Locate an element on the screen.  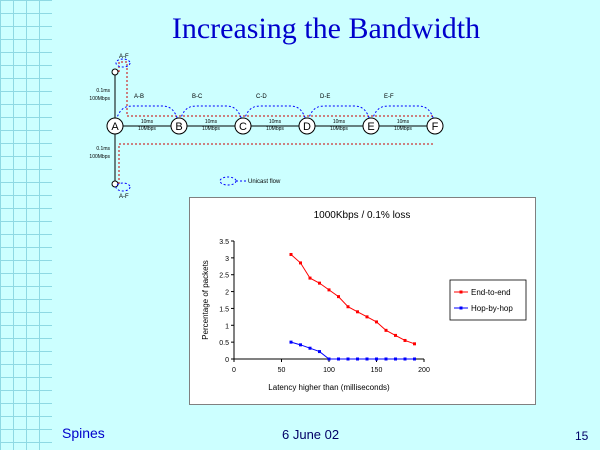
node-label: B is located at coordinates (178, 127).